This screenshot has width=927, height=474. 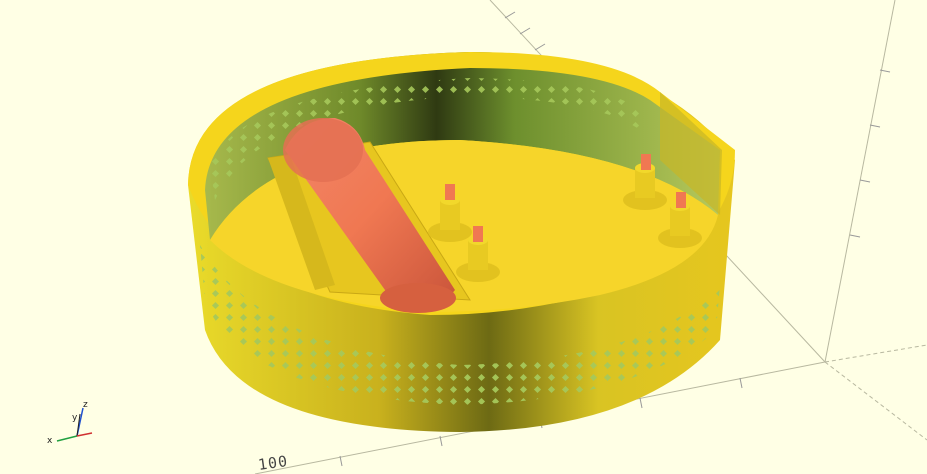 What do you see at coordinates (74, 424) in the screenshot?
I see `axes-indicator` at bounding box center [74, 424].